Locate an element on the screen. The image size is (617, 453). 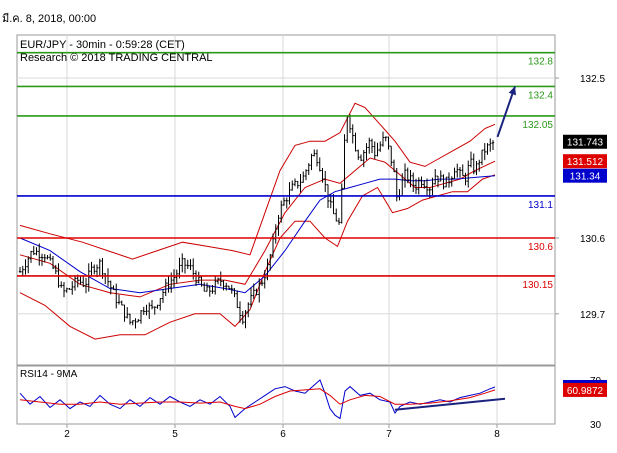
rsi-ma-line is located at coordinates (257, 399).